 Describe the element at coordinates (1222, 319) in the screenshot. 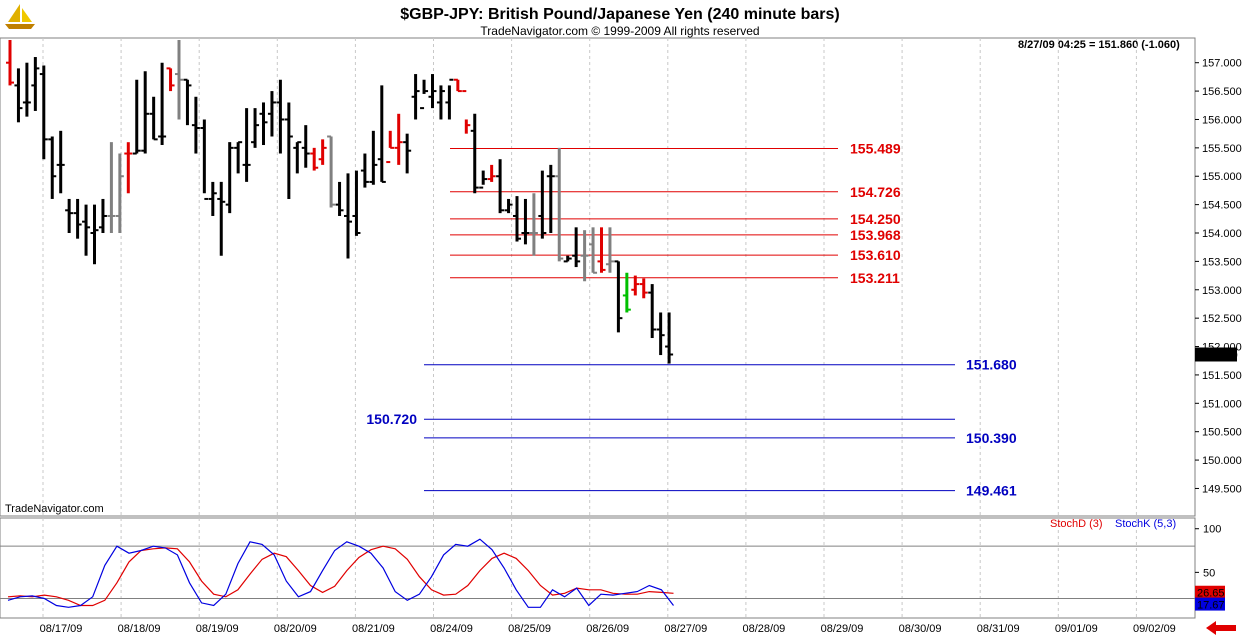

I see `y-tick-label: 152.500` at that location.